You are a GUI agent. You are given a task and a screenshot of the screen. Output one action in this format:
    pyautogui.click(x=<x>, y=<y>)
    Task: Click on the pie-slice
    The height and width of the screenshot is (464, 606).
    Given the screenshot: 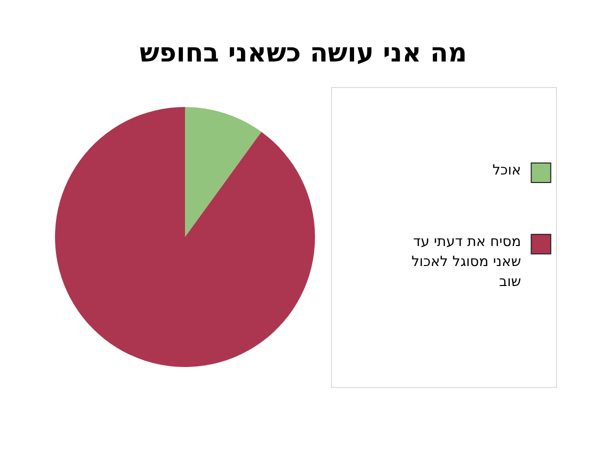 What is the action you would take?
    pyautogui.click(x=223, y=172)
    